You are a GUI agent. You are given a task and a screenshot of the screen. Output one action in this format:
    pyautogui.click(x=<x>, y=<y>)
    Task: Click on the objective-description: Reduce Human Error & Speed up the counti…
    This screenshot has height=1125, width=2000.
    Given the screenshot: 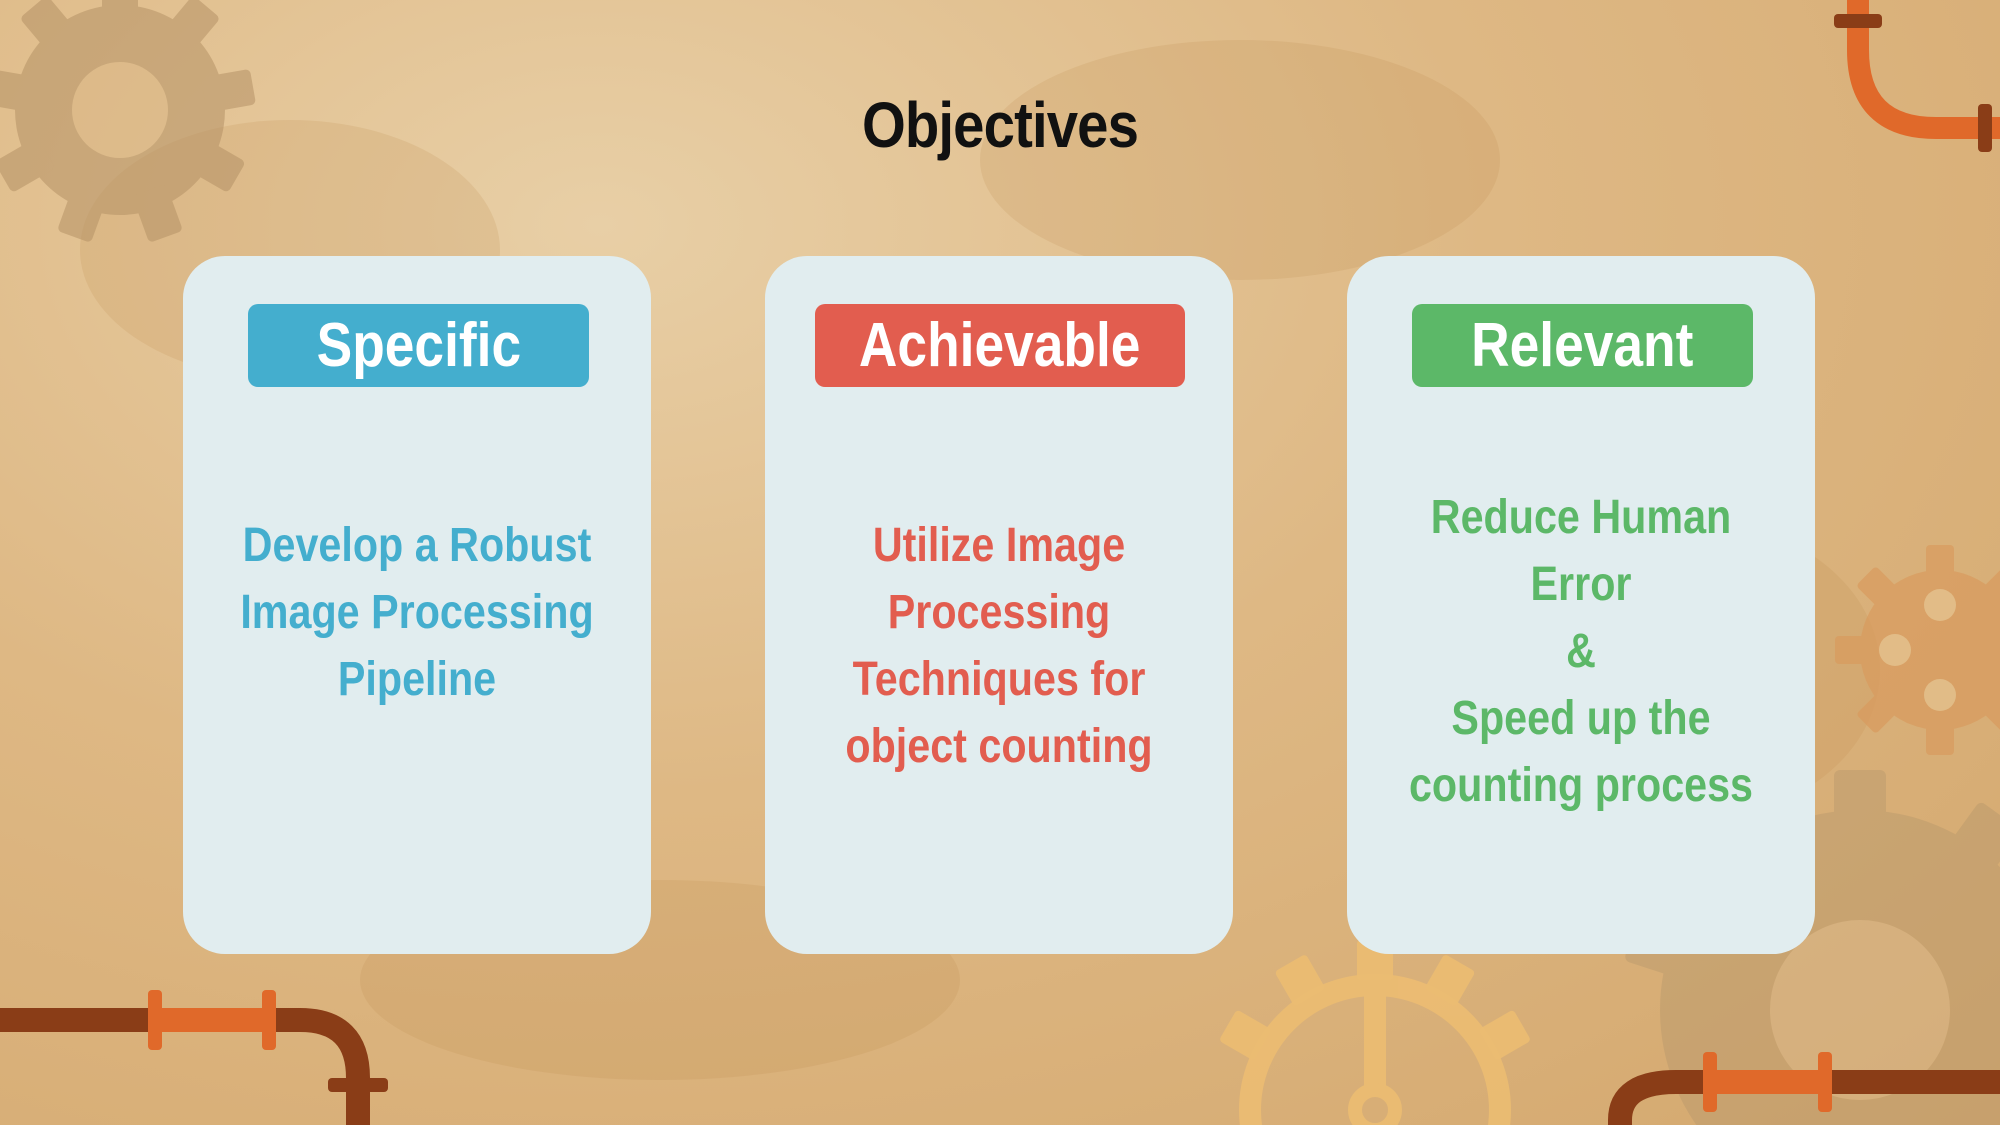 What is the action you would take?
    pyautogui.click(x=1581, y=651)
    